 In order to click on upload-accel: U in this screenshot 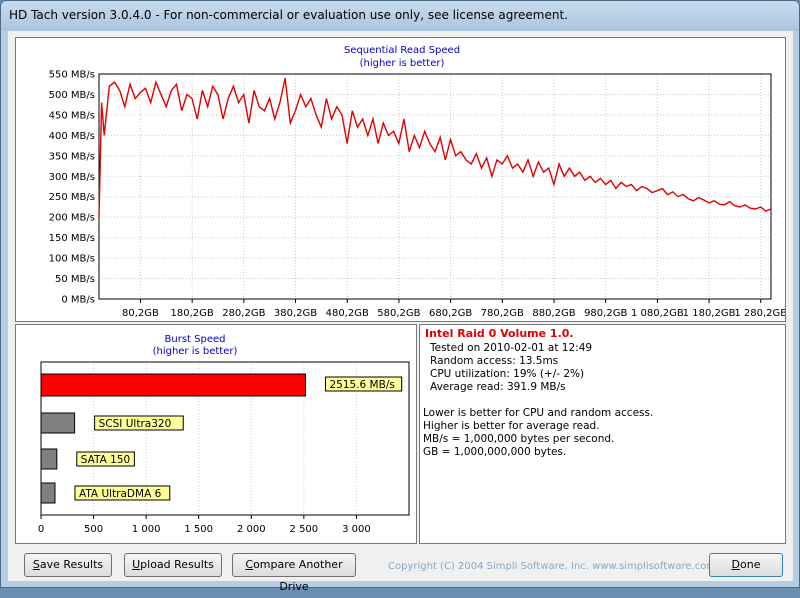, I will do `click(136, 564)`.